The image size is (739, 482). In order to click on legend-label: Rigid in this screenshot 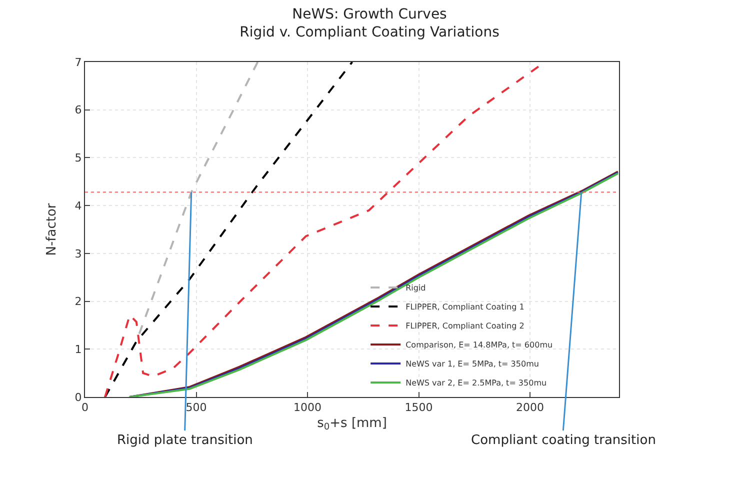, I will do `click(416, 288)`.